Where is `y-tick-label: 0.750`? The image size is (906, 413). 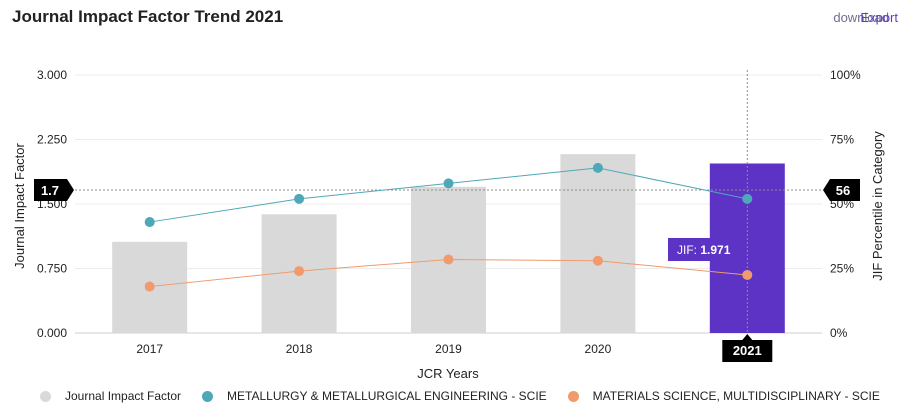
y-tick-label: 0.750 is located at coordinates (52, 269).